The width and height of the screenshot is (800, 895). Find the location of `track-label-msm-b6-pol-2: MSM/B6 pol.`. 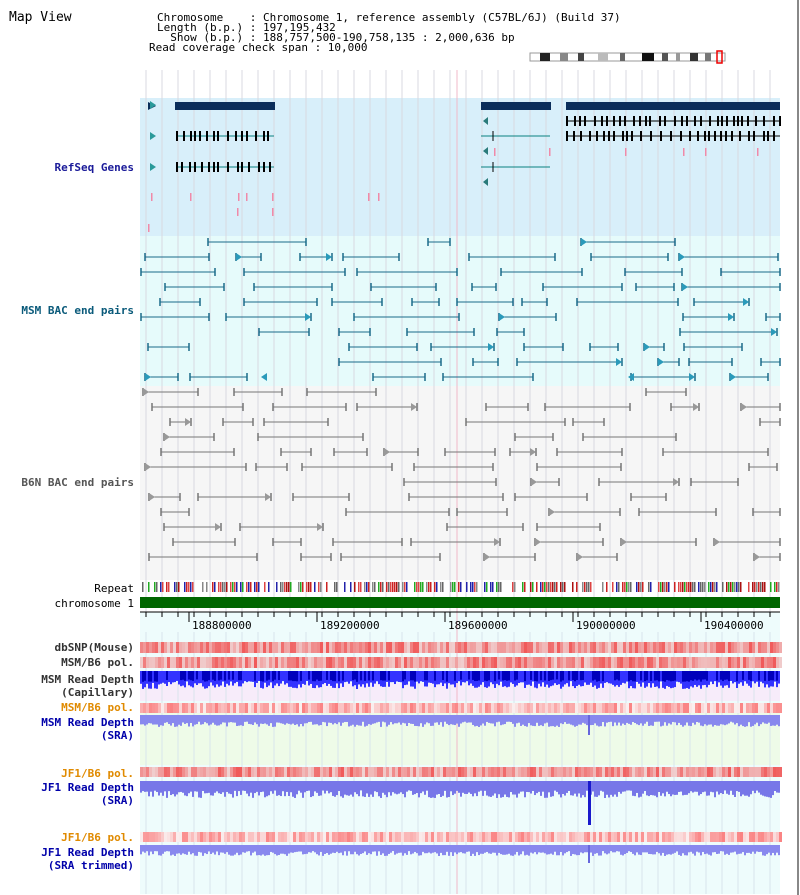

track-label-msm-b6-pol-2: MSM/B6 pol. is located at coordinates (97, 707).